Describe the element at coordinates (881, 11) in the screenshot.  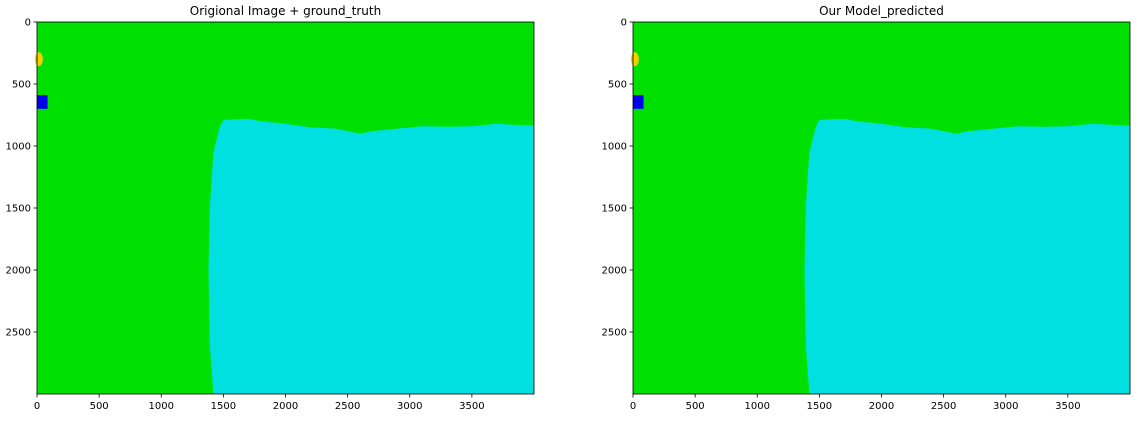
I see `panel-title: Our Model_predicted` at that location.